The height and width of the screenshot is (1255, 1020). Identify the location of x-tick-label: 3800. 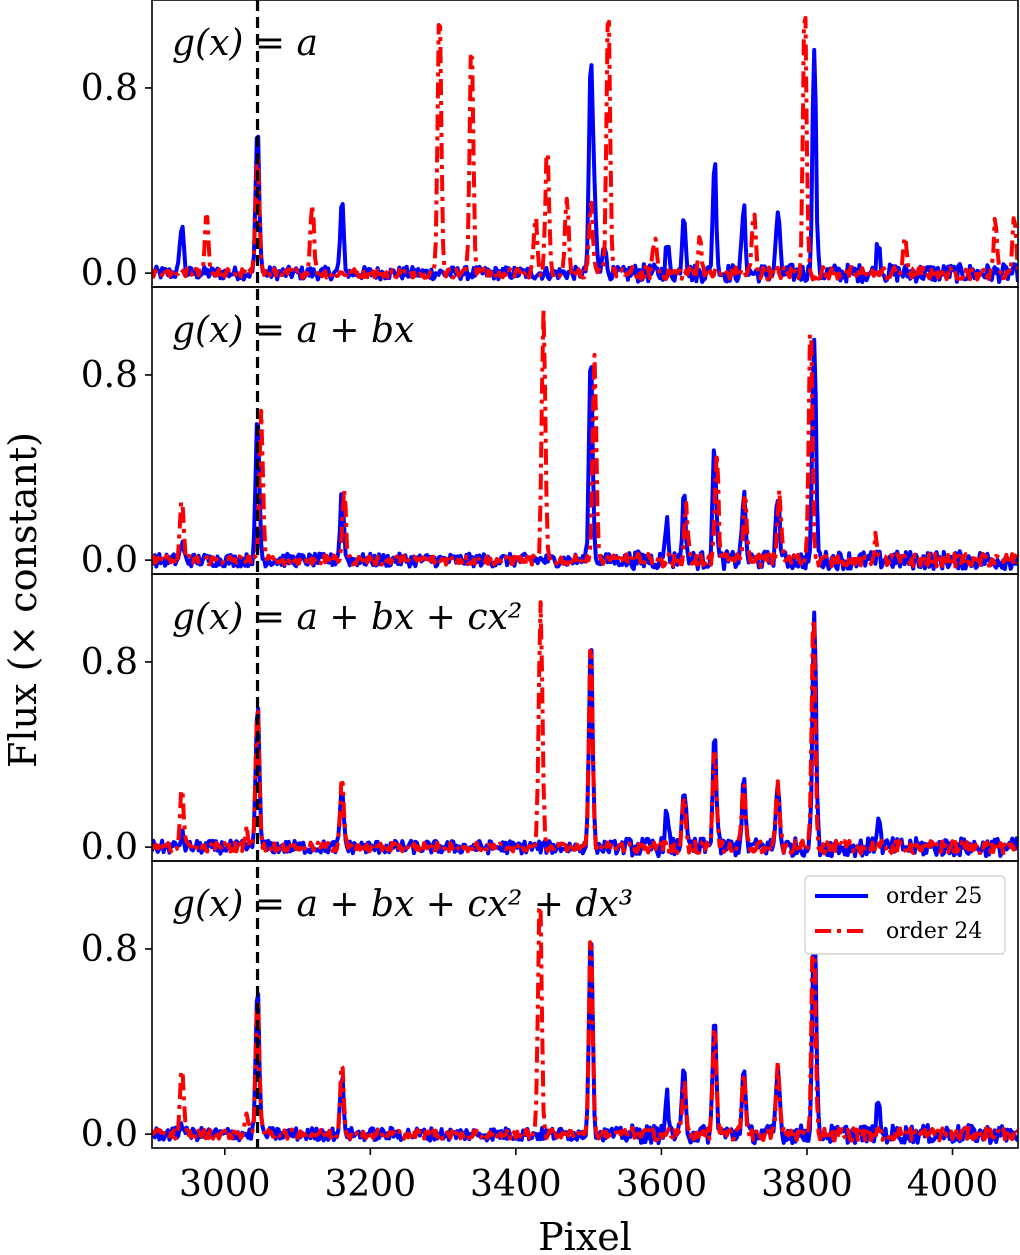
(807, 1184).